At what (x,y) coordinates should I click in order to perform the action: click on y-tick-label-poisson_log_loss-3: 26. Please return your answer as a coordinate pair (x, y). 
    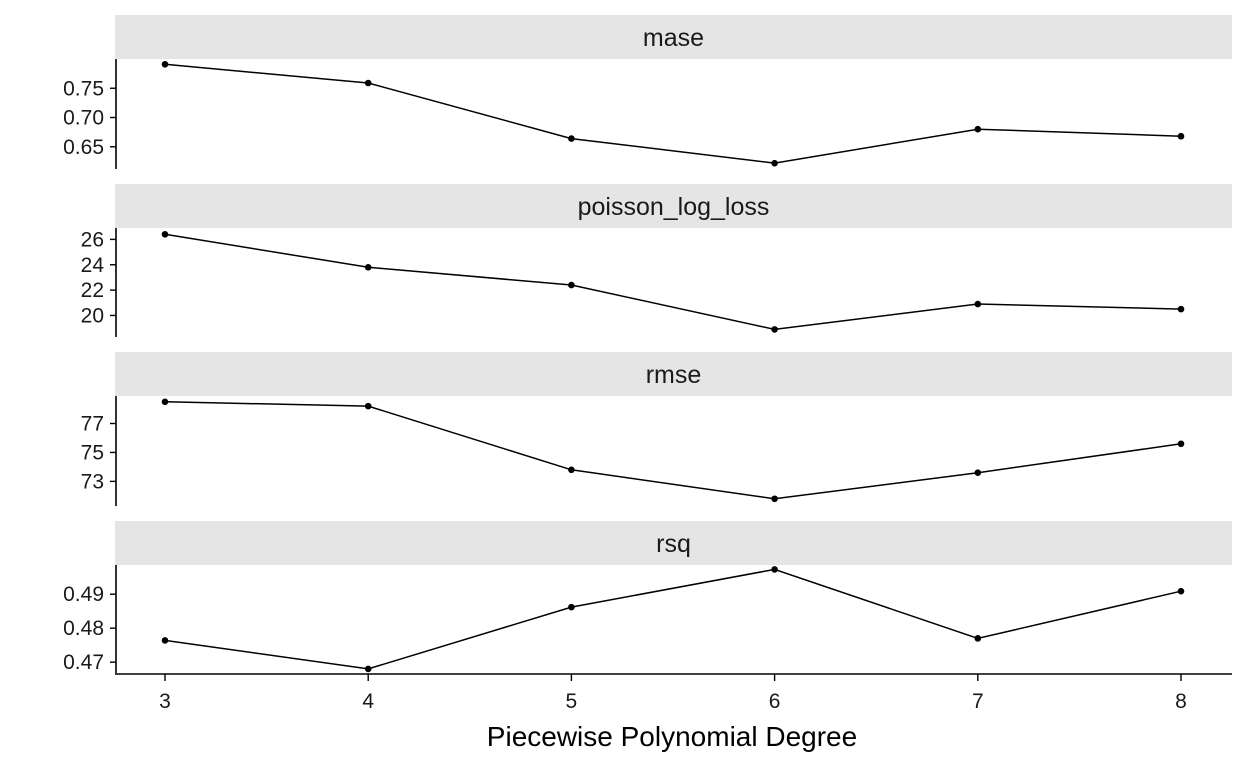
    Looking at the image, I should click on (92, 239).